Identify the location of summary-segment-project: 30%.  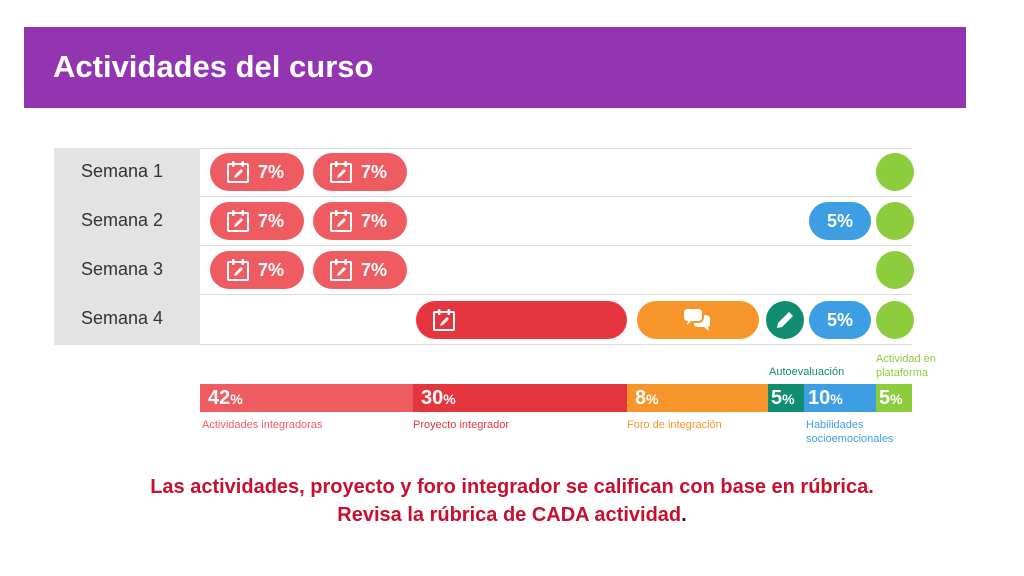
(520, 398).